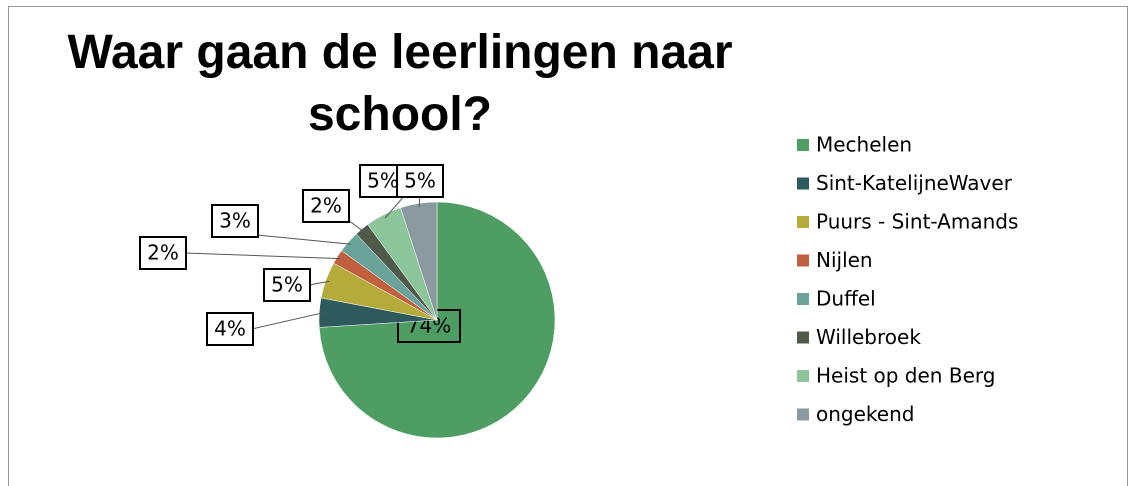 This screenshot has width=1136, height=486. Describe the element at coordinates (419, 261) in the screenshot. I see `pie-slice` at that location.